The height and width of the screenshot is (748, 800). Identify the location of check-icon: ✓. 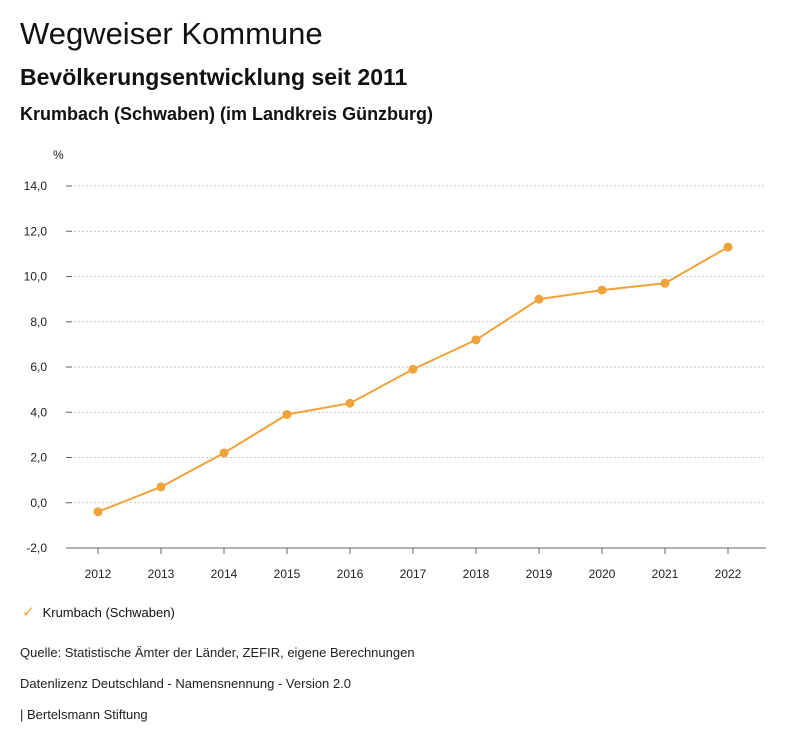
(28, 612).